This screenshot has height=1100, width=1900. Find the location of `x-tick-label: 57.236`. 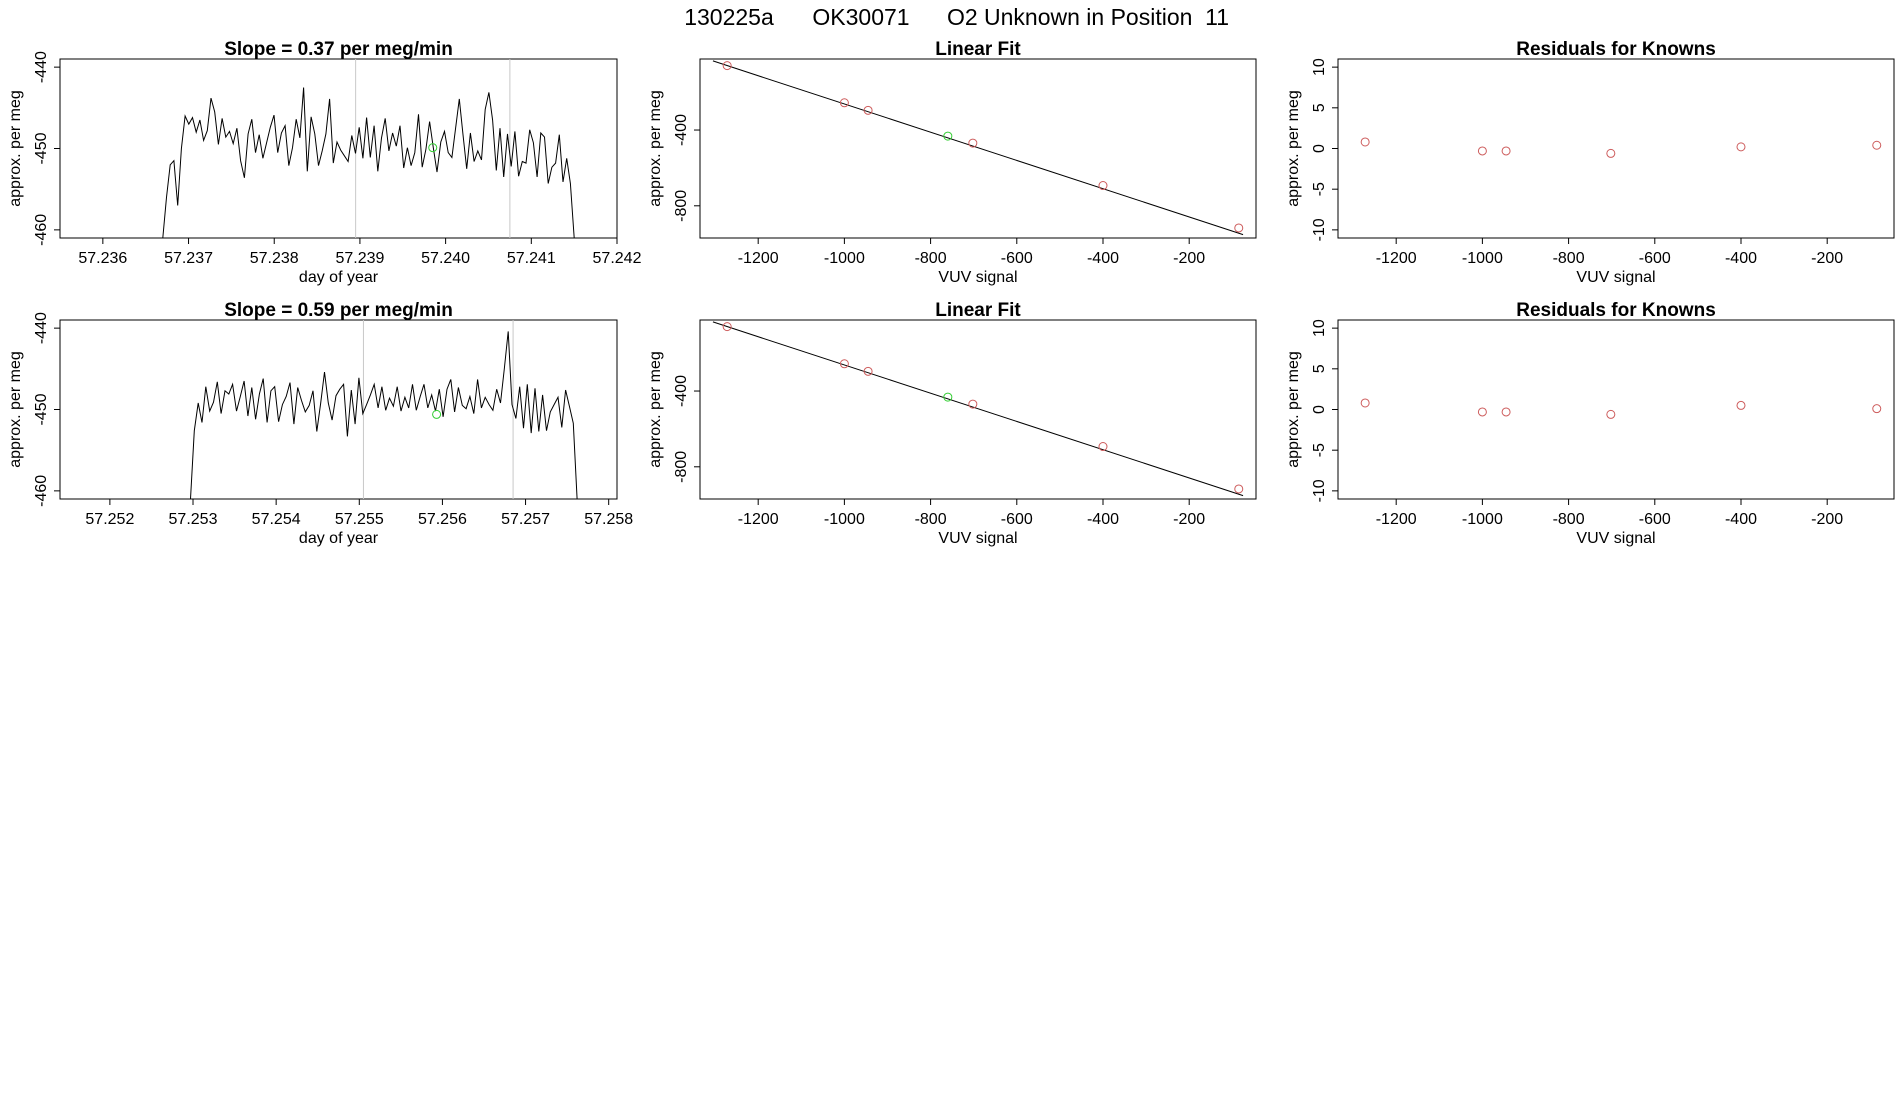

x-tick-label: 57.236 is located at coordinates (102, 258).